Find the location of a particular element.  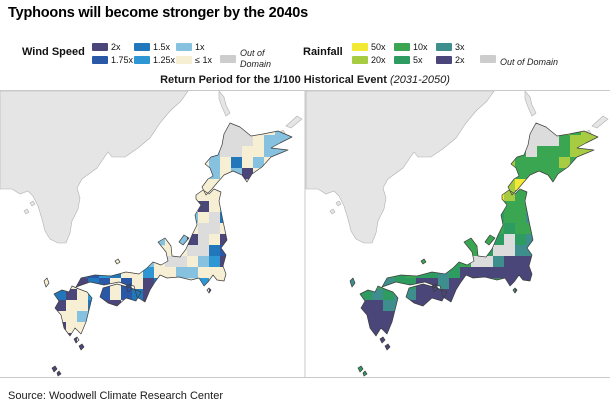

legend-label: 50x is located at coordinates (378, 46).